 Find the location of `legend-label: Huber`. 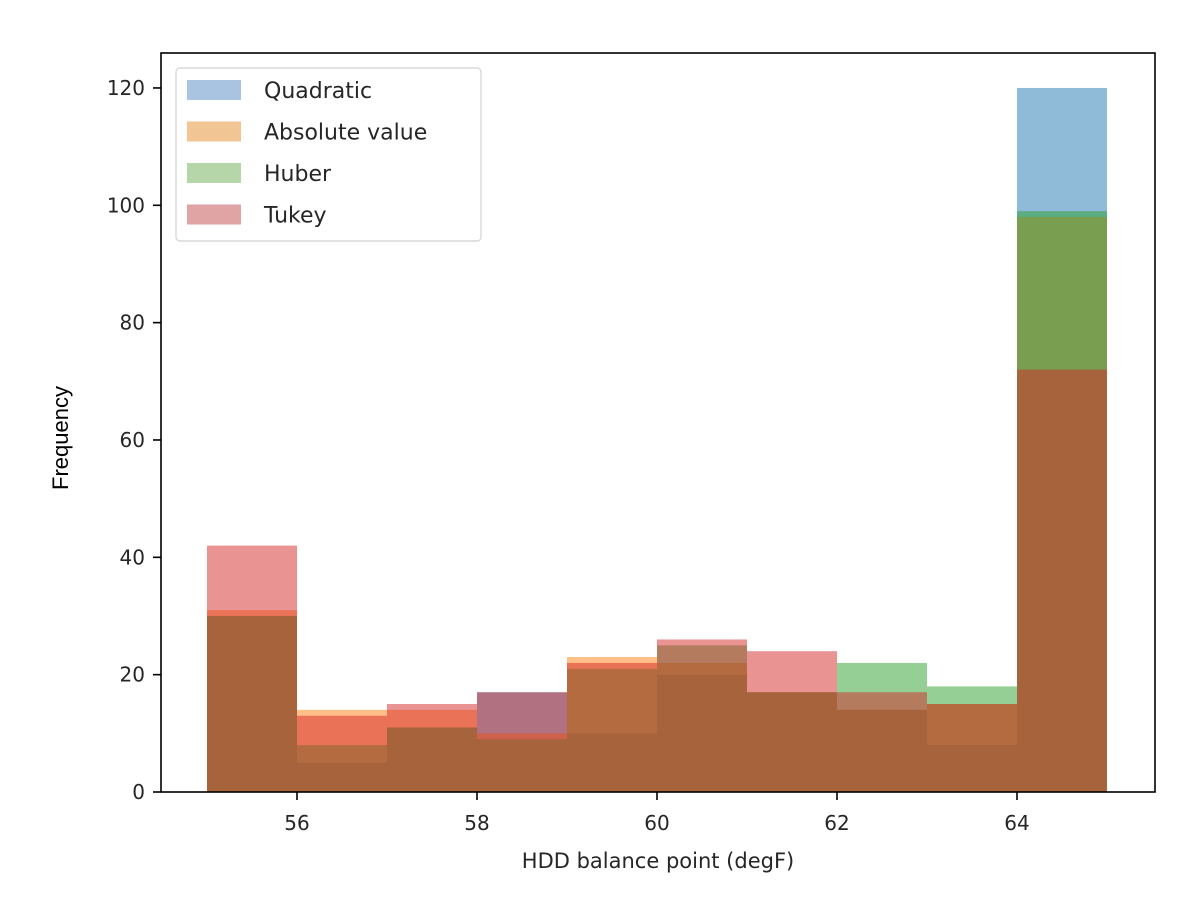

legend-label: Huber is located at coordinates (298, 174).